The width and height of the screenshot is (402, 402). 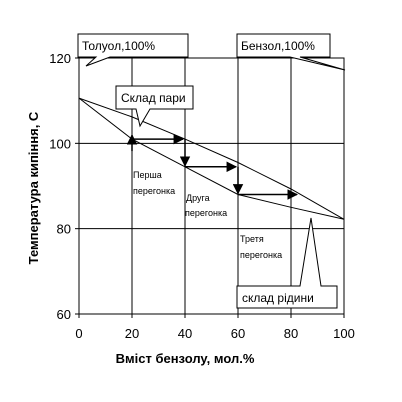 What do you see at coordinates (64, 229) in the screenshot?
I see `y-tick-label: 80` at bounding box center [64, 229].